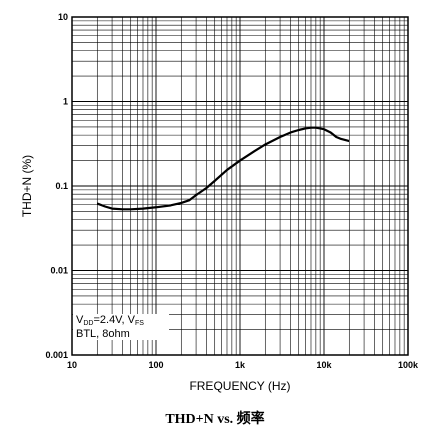  Describe the element at coordinates (215, 419) in the screenshot. I see `chart-caption: THD+N vs. 频率` at that location.